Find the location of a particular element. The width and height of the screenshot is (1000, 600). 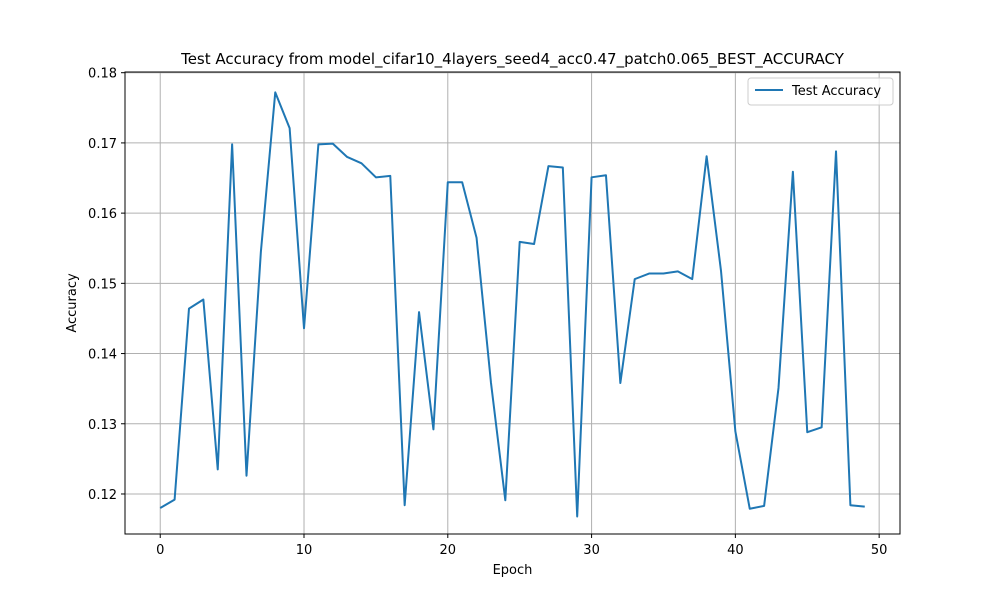

x-tick-label: 0 is located at coordinates (160, 550).